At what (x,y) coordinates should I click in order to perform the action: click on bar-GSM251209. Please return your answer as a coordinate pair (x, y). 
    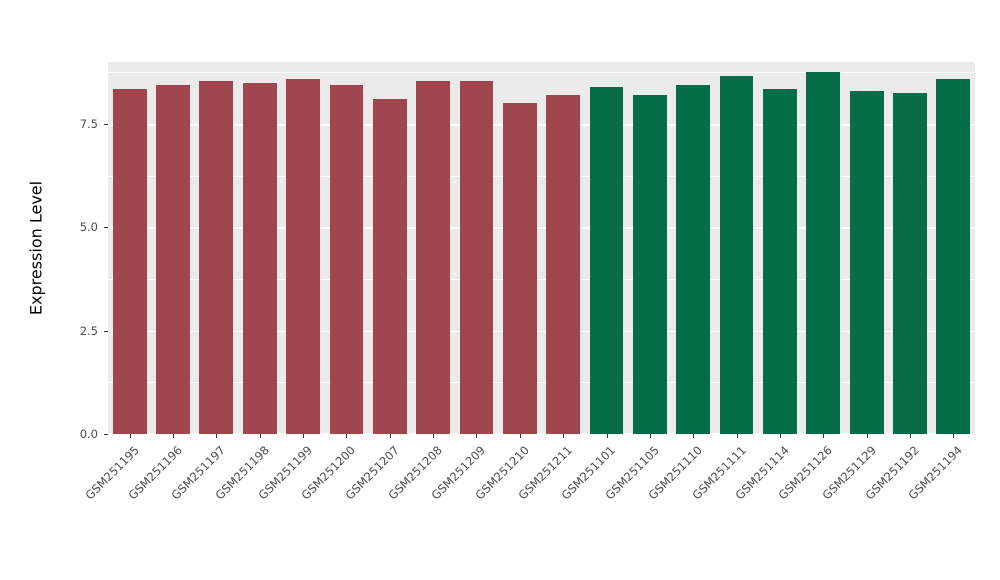
    Looking at the image, I should click on (476, 257).